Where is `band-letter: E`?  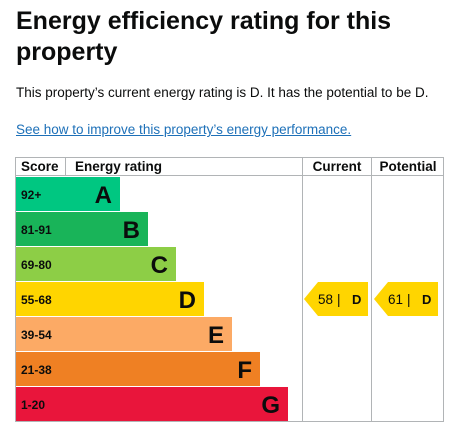 band-letter: E is located at coordinates (216, 335).